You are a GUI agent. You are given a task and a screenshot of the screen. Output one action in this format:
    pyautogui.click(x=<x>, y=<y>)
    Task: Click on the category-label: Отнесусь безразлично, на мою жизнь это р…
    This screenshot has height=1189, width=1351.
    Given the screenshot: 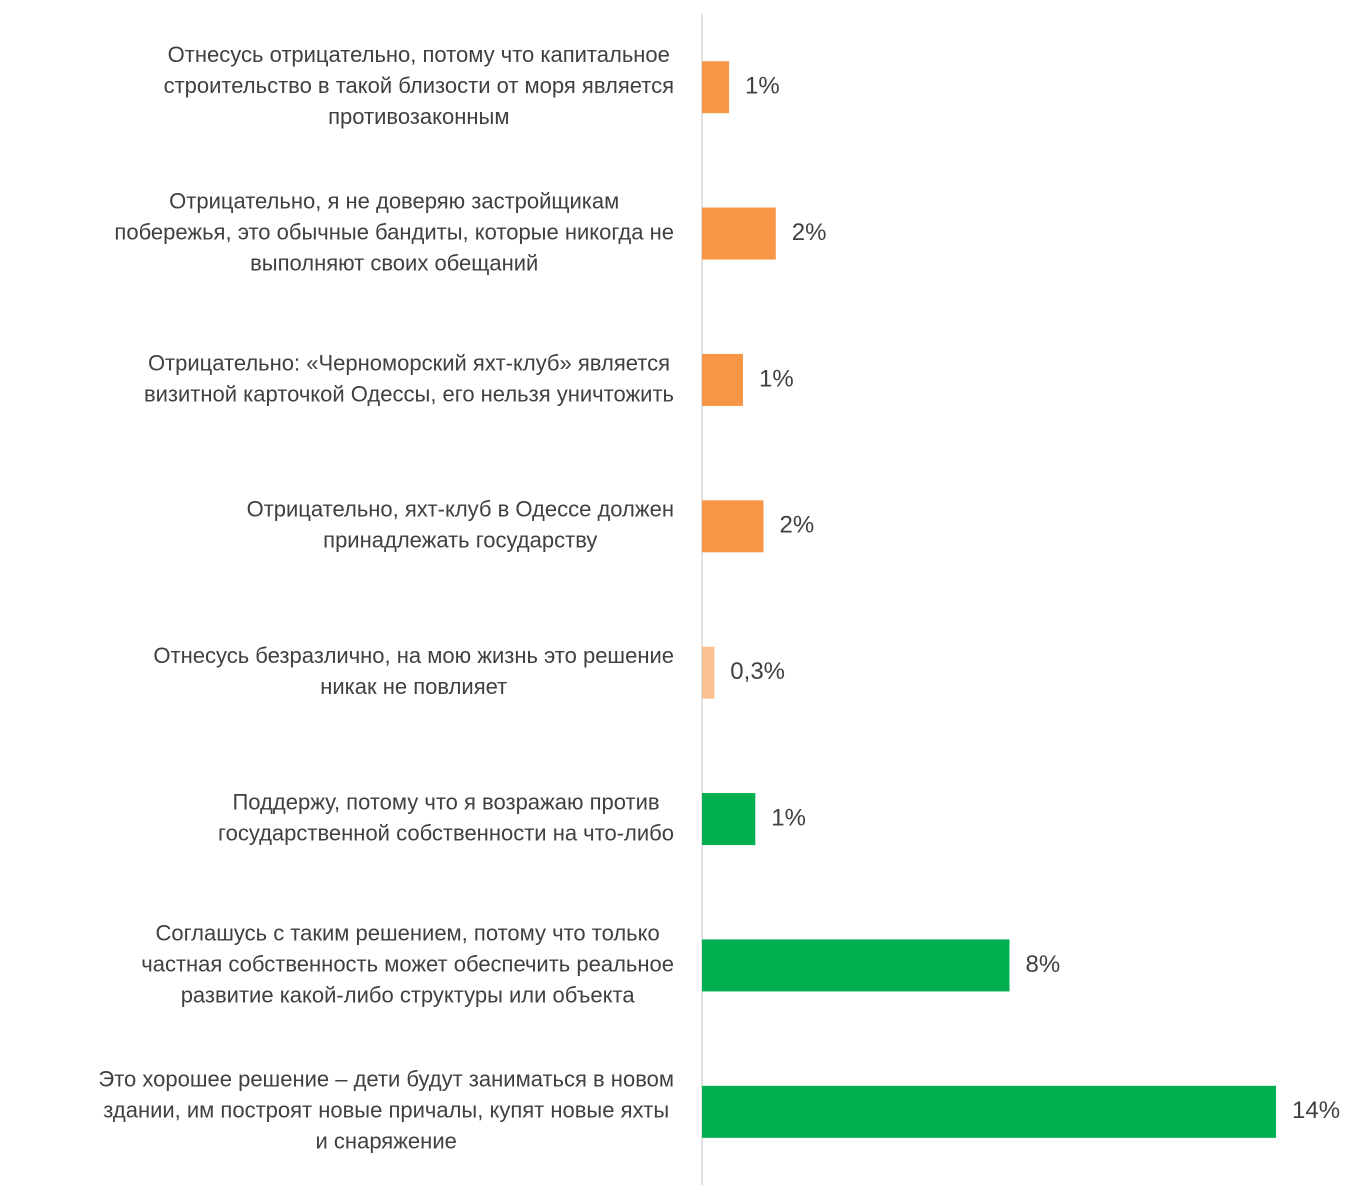 What is the action you would take?
    pyautogui.click(x=413, y=655)
    